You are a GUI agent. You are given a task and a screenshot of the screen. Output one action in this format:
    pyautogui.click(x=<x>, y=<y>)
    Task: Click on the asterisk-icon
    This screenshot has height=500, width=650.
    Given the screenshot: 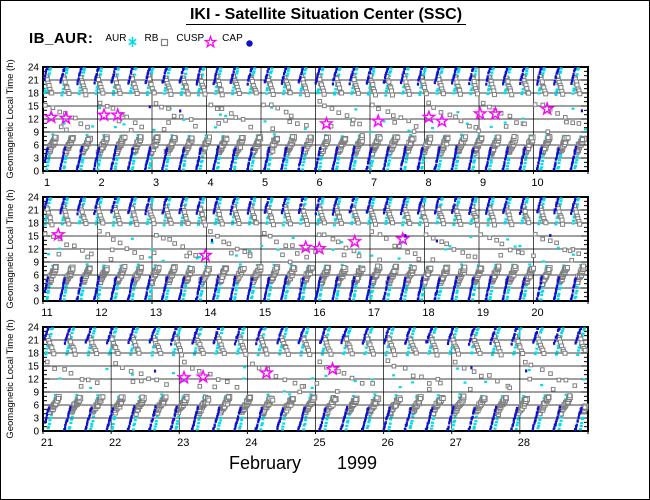 What is the action you would take?
    pyautogui.click(x=133, y=42)
    